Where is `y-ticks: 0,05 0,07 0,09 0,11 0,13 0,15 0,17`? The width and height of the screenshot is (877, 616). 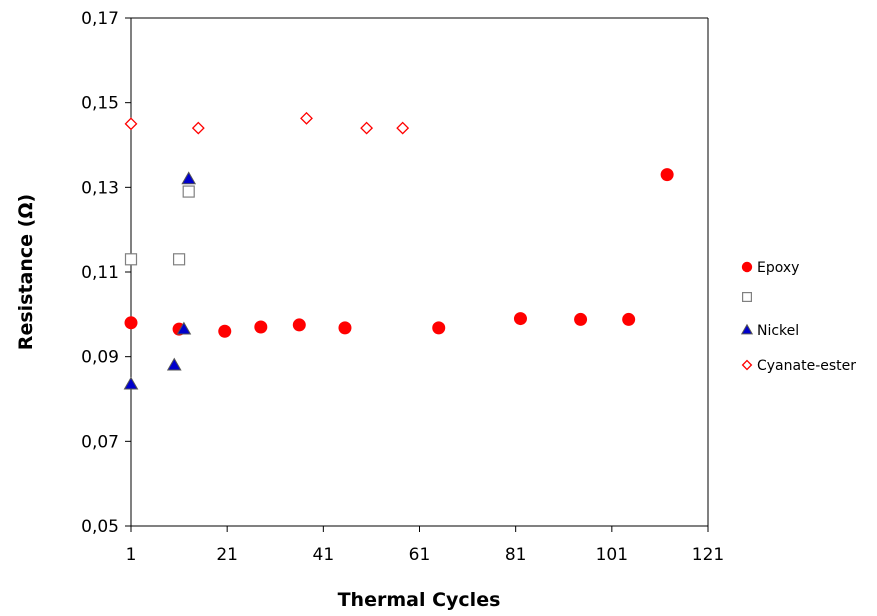
y-ticks: 0,05 0,07 0,09 0,11 0,13 0,15 0,17 is located at coordinates (106, 273).